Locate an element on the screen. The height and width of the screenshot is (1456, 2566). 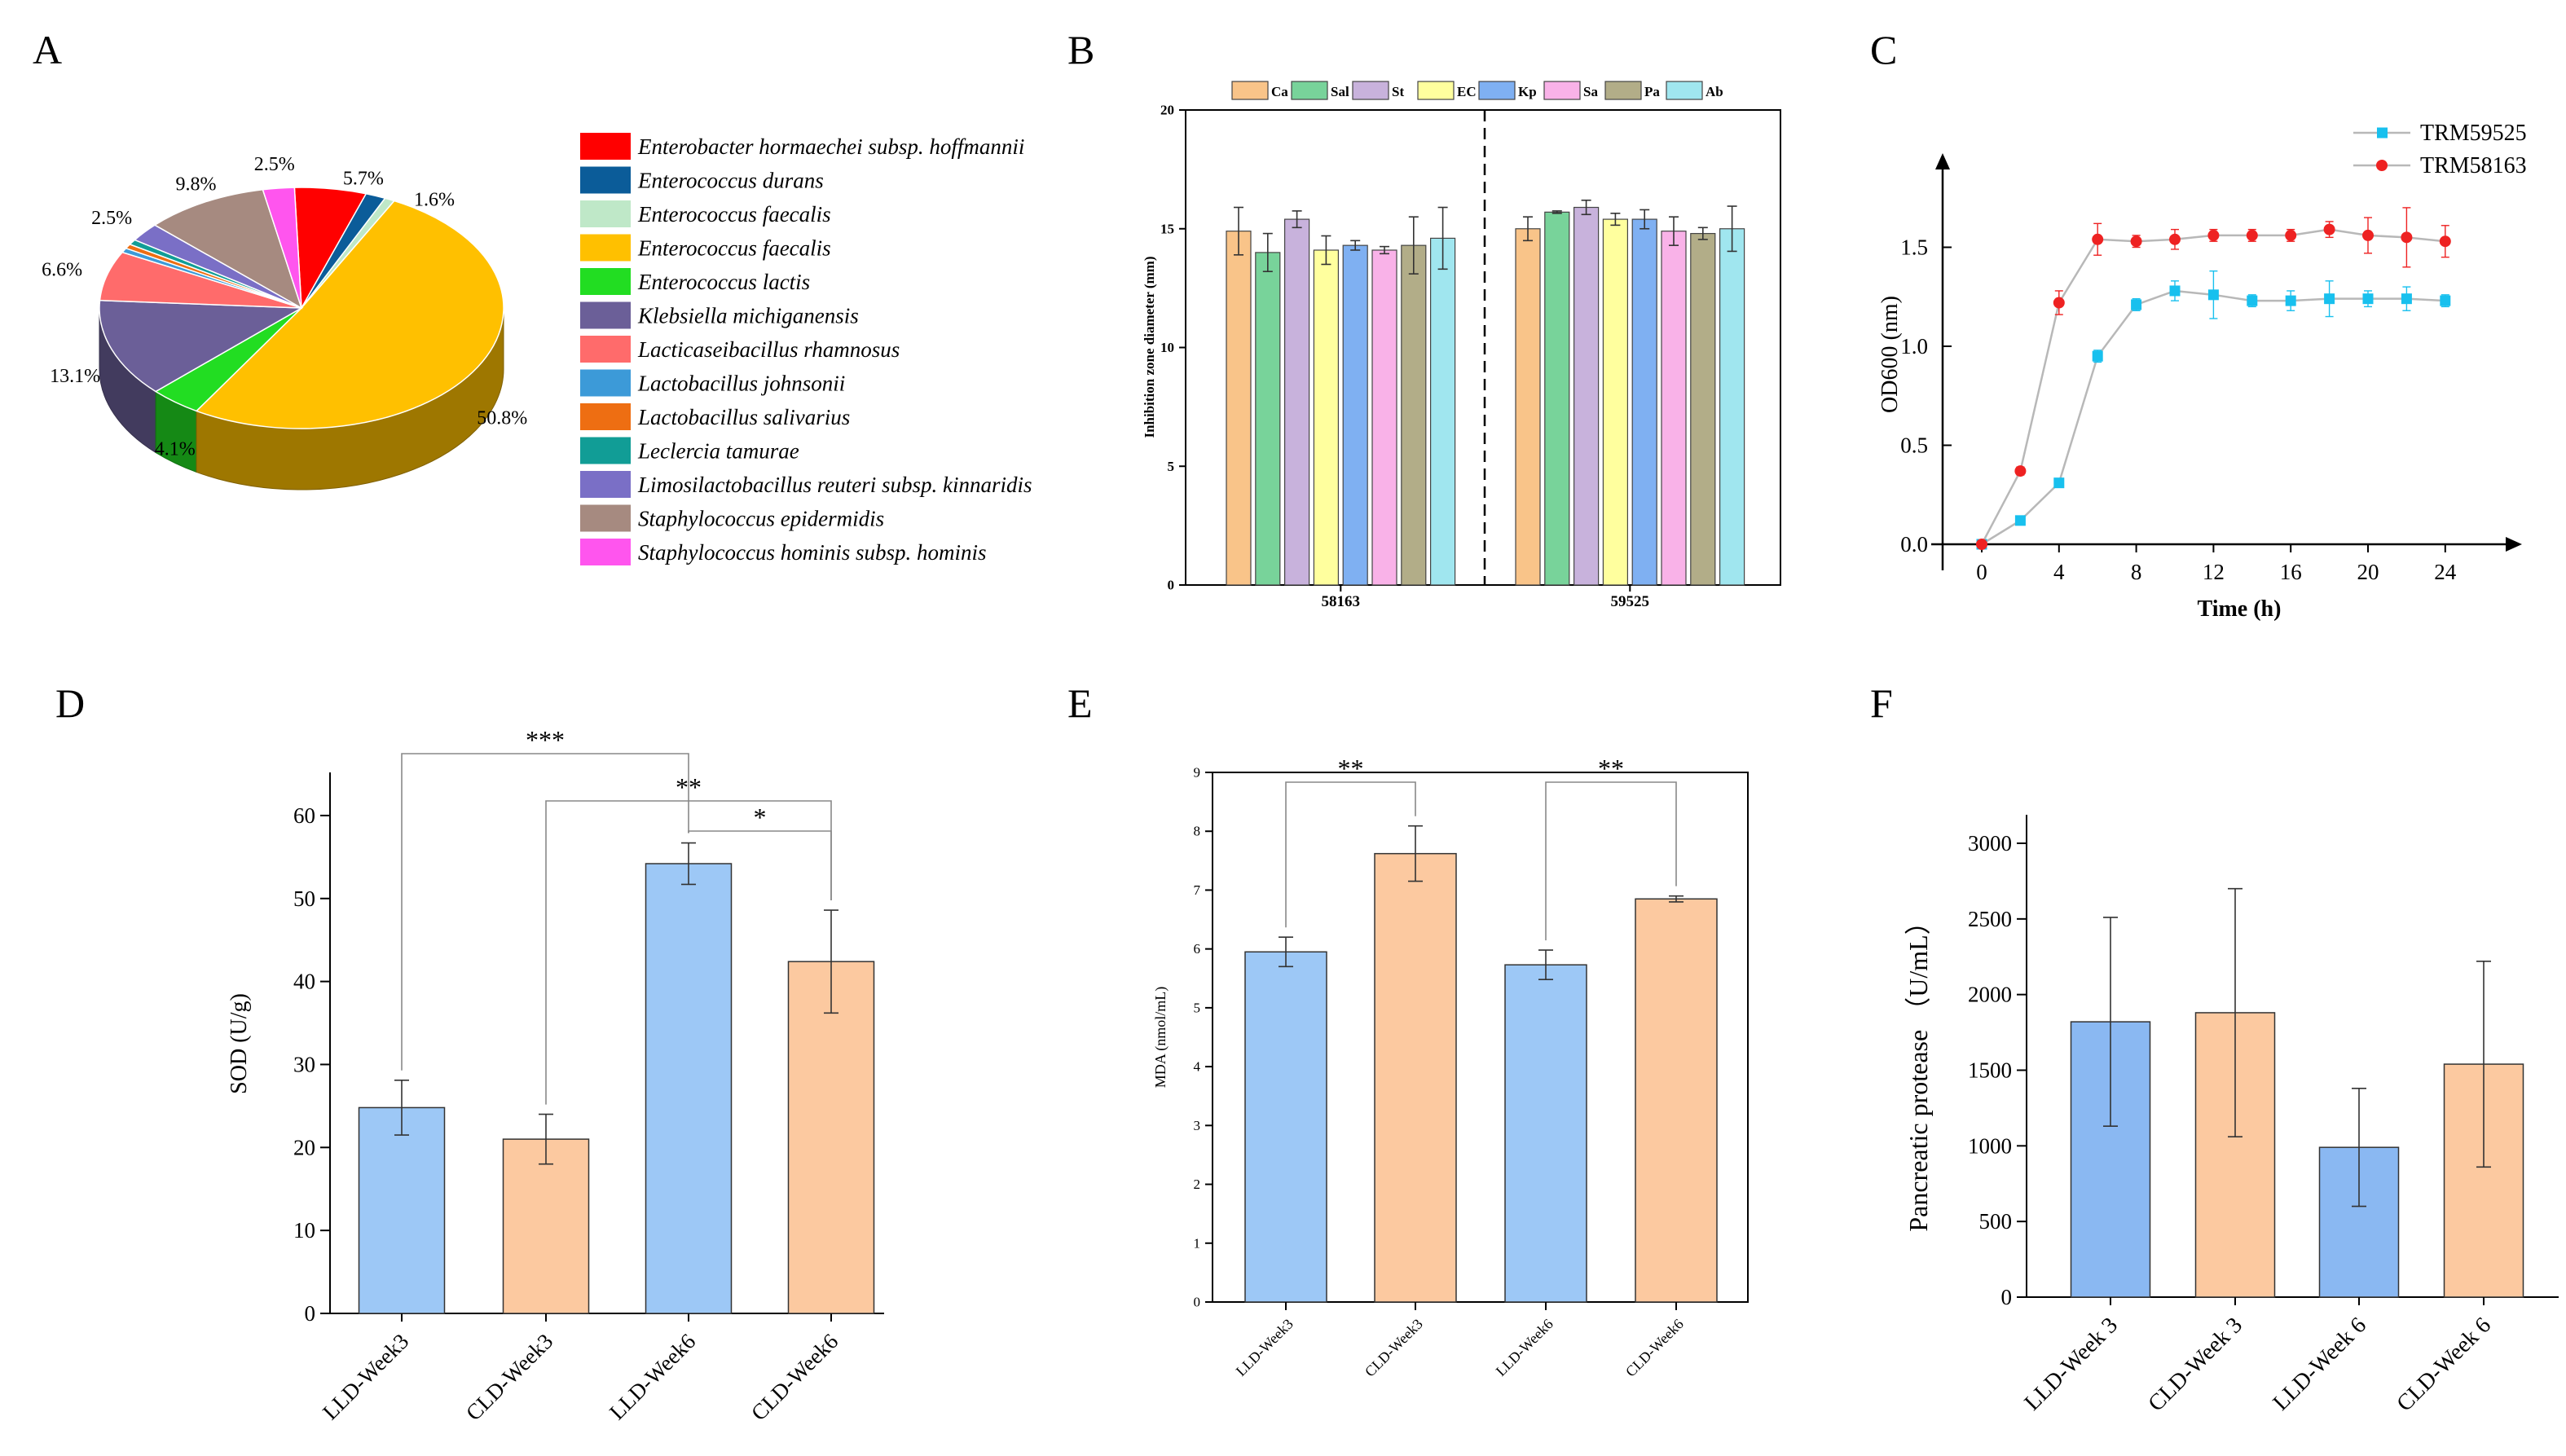
panel-label-e: E is located at coordinates (1080, 703).